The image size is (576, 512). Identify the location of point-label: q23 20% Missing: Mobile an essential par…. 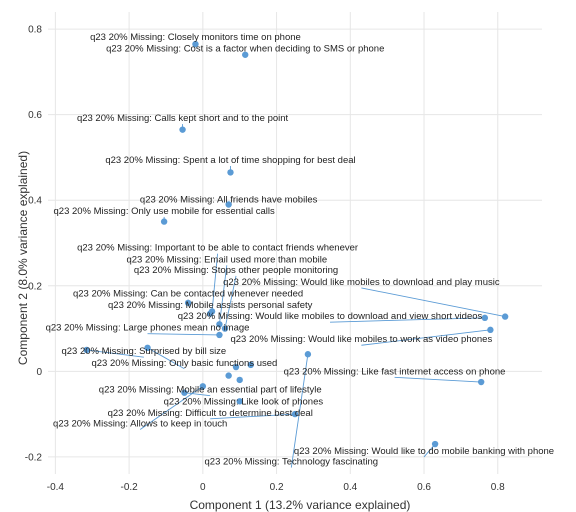
(210, 390).